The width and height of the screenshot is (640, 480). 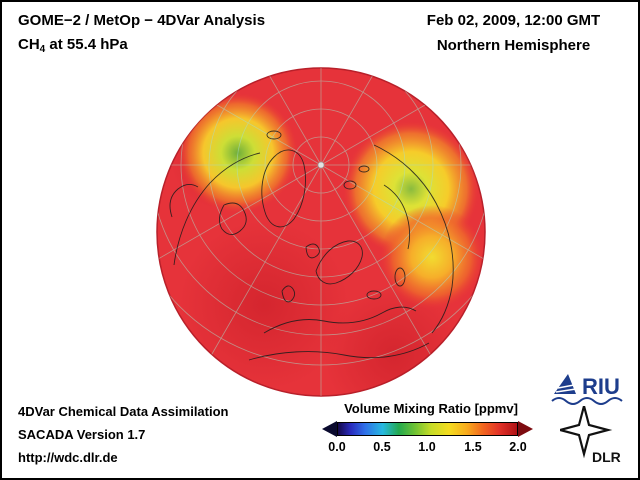 I want to click on dlr-logo-text: DLR, so click(x=606, y=457).